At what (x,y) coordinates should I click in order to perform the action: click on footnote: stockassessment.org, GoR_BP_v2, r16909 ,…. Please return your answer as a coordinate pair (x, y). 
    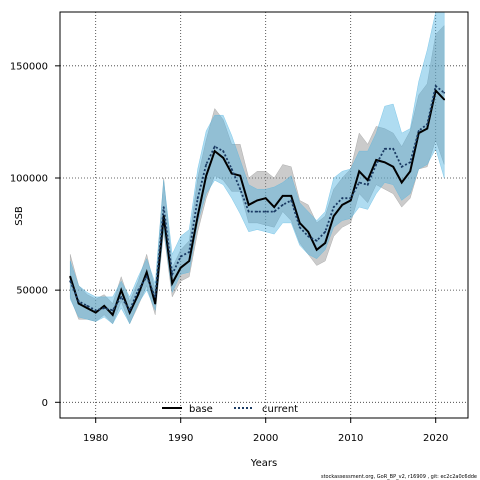
    Looking at the image, I should click on (399, 477).